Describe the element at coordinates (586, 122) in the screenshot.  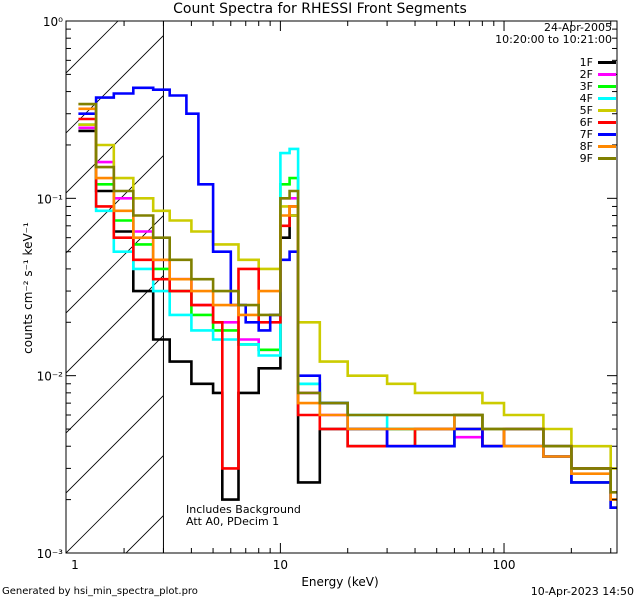
I see `legend-label: 6F` at that location.